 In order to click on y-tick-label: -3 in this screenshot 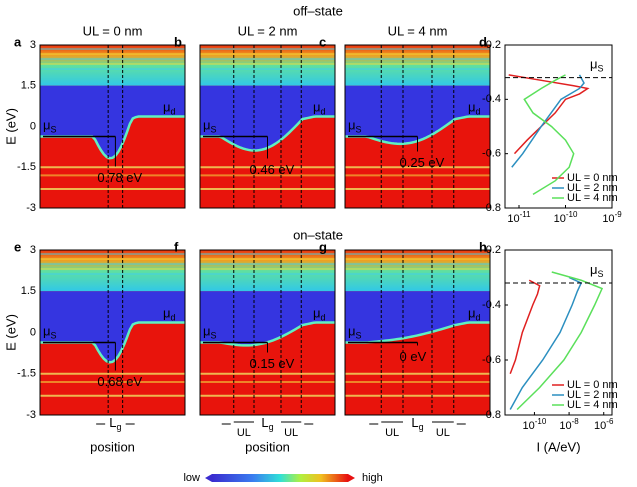, I will do `click(31, 415)`.